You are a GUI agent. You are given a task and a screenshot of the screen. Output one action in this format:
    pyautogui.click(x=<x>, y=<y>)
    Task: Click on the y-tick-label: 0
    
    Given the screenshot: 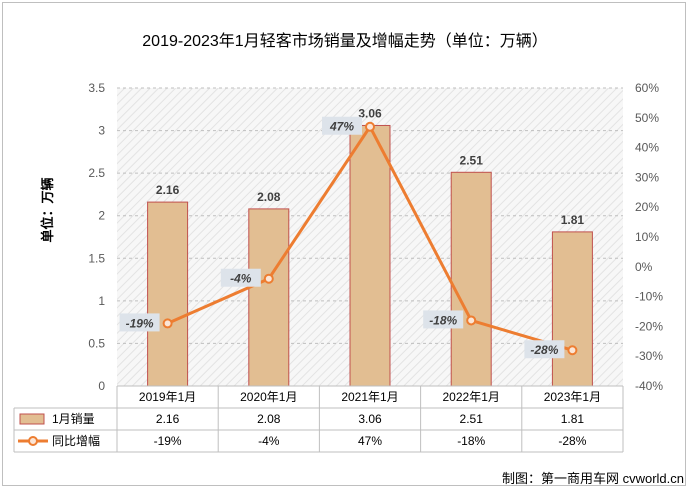 What is the action you would take?
    pyautogui.click(x=101, y=386)
    